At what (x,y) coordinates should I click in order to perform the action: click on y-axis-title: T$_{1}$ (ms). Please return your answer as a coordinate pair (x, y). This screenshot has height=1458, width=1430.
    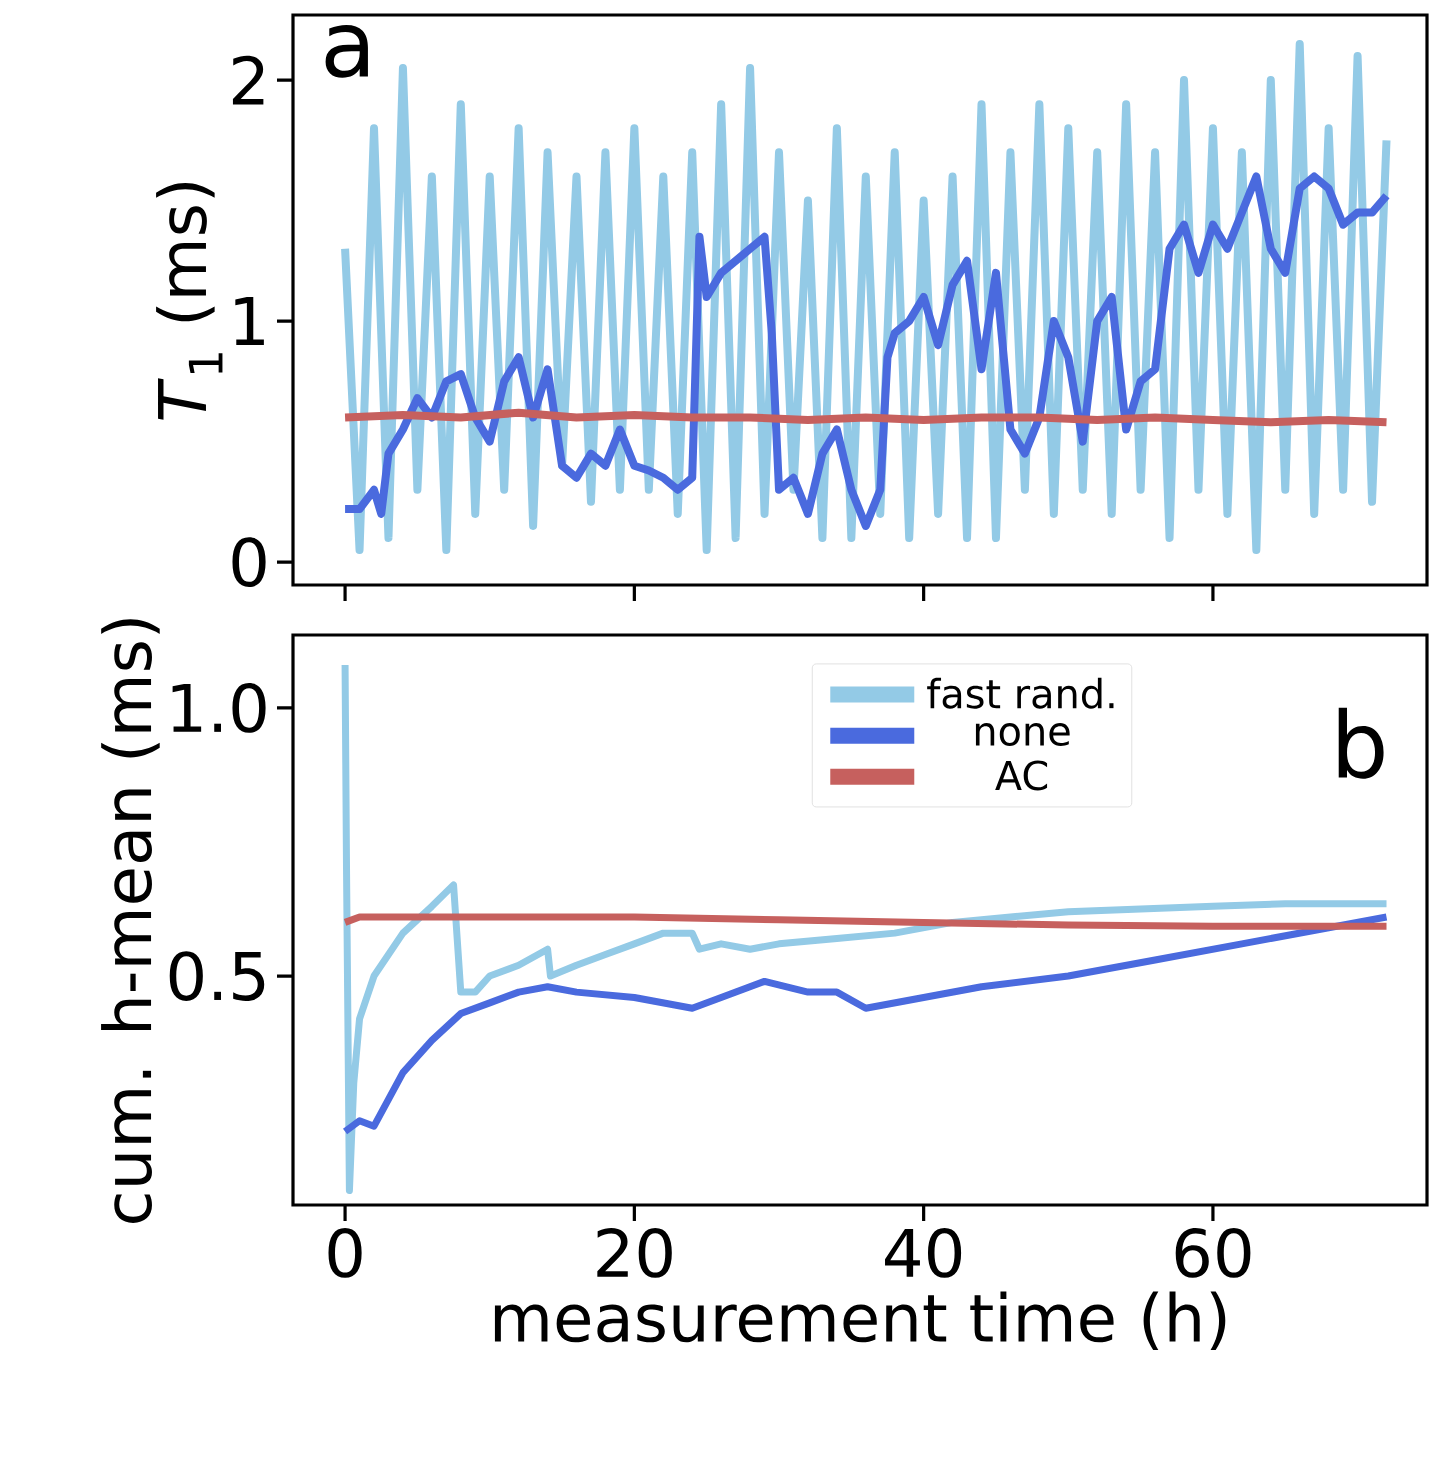
    Looking at the image, I should click on (189, 301).